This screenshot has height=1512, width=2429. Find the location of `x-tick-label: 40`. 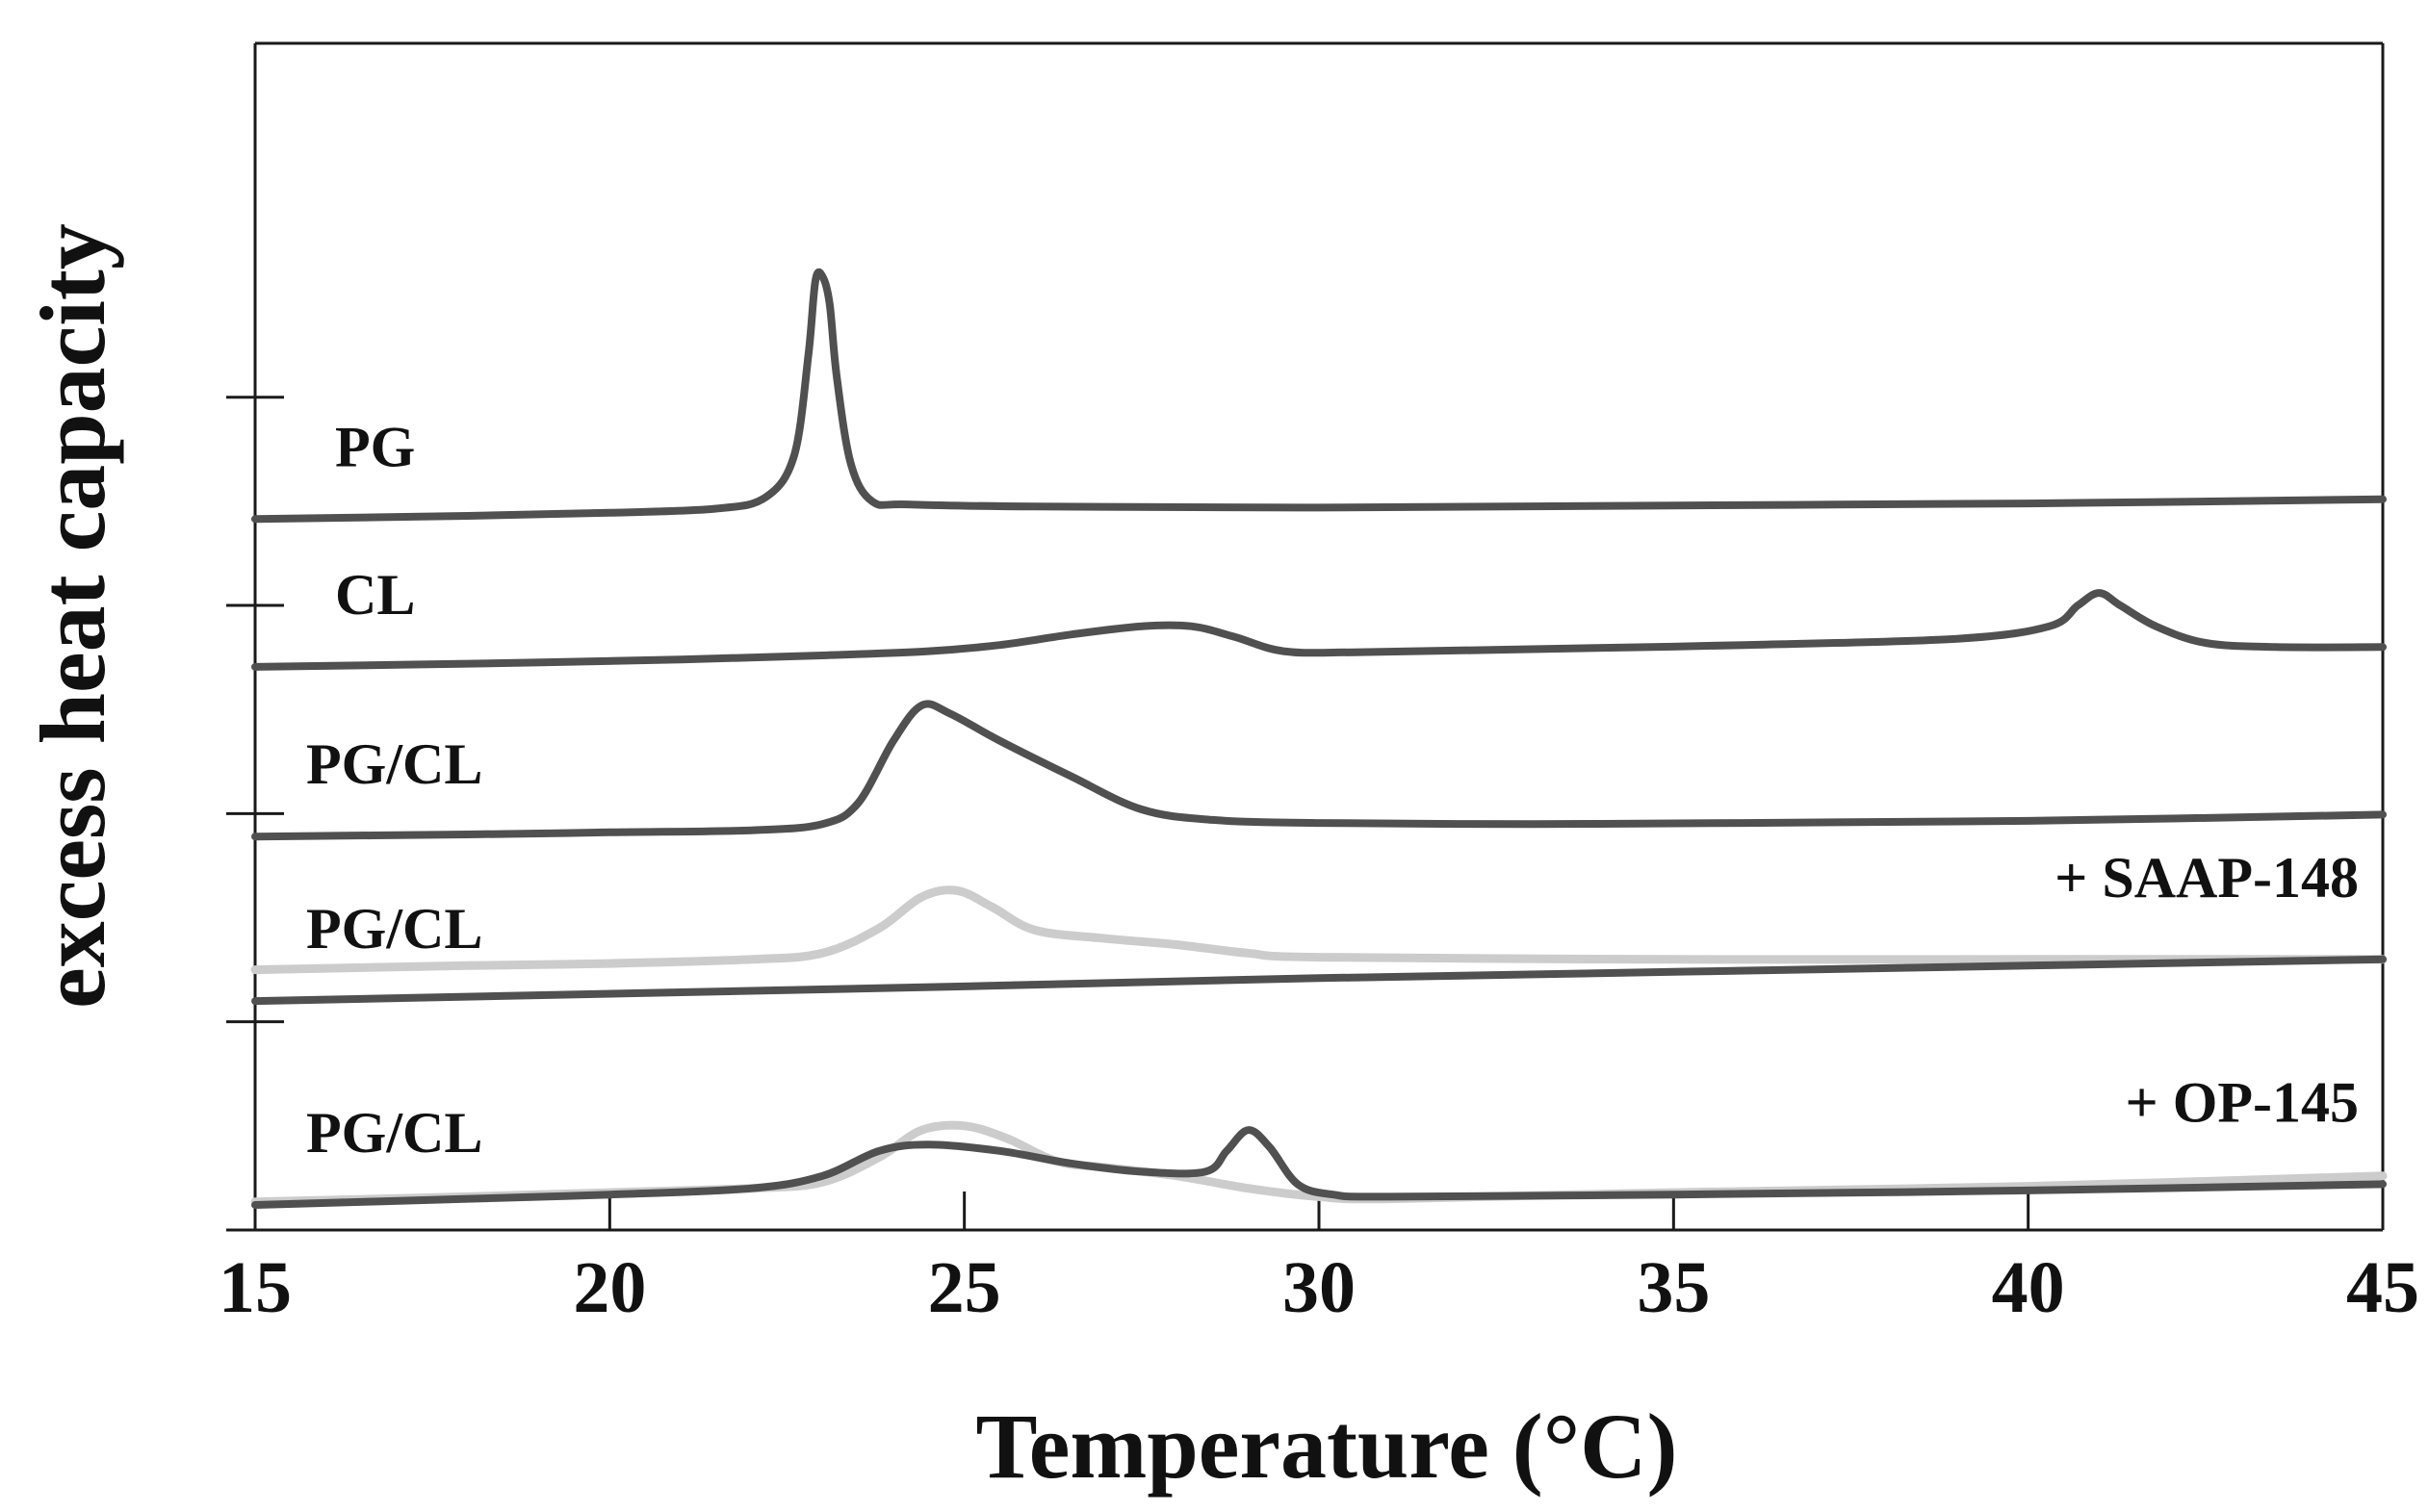

x-tick-label: 40 is located at coordinates (2028, 1287).